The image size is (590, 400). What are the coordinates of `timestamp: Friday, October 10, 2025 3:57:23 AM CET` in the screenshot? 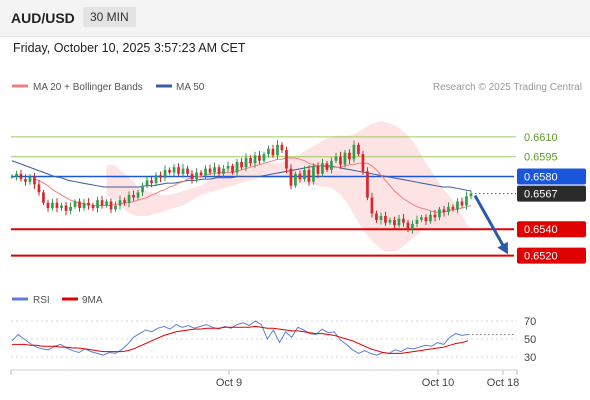 It's located at (129, 48).